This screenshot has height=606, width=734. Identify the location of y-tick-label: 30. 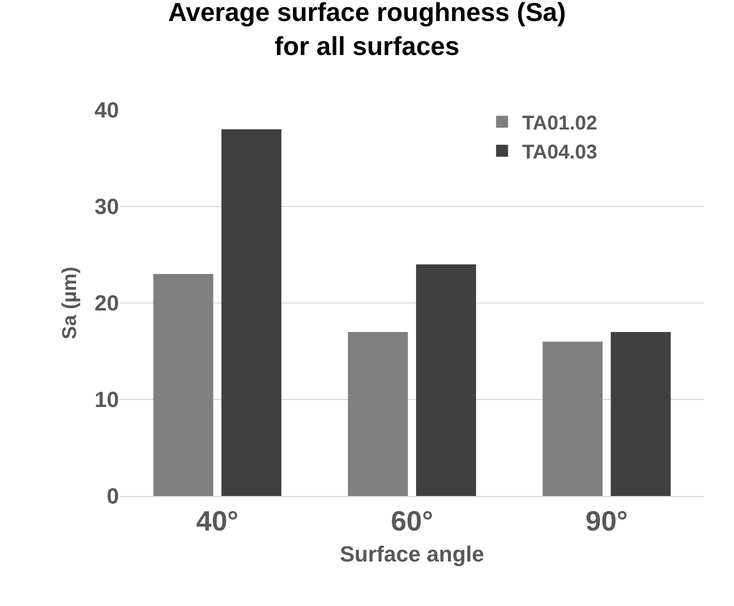
(106, 207).